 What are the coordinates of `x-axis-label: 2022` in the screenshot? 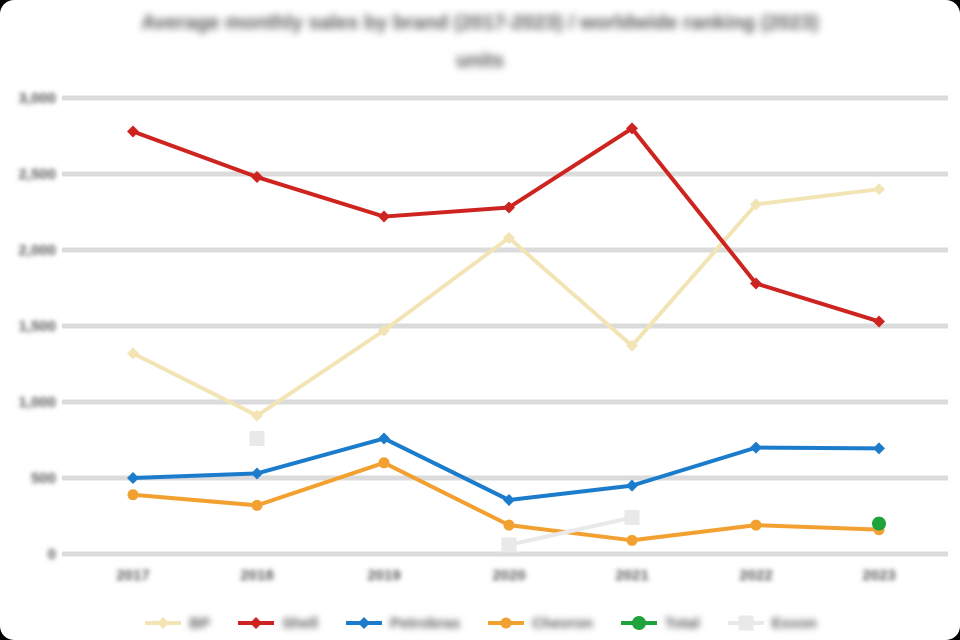 It's located at (755, 575).